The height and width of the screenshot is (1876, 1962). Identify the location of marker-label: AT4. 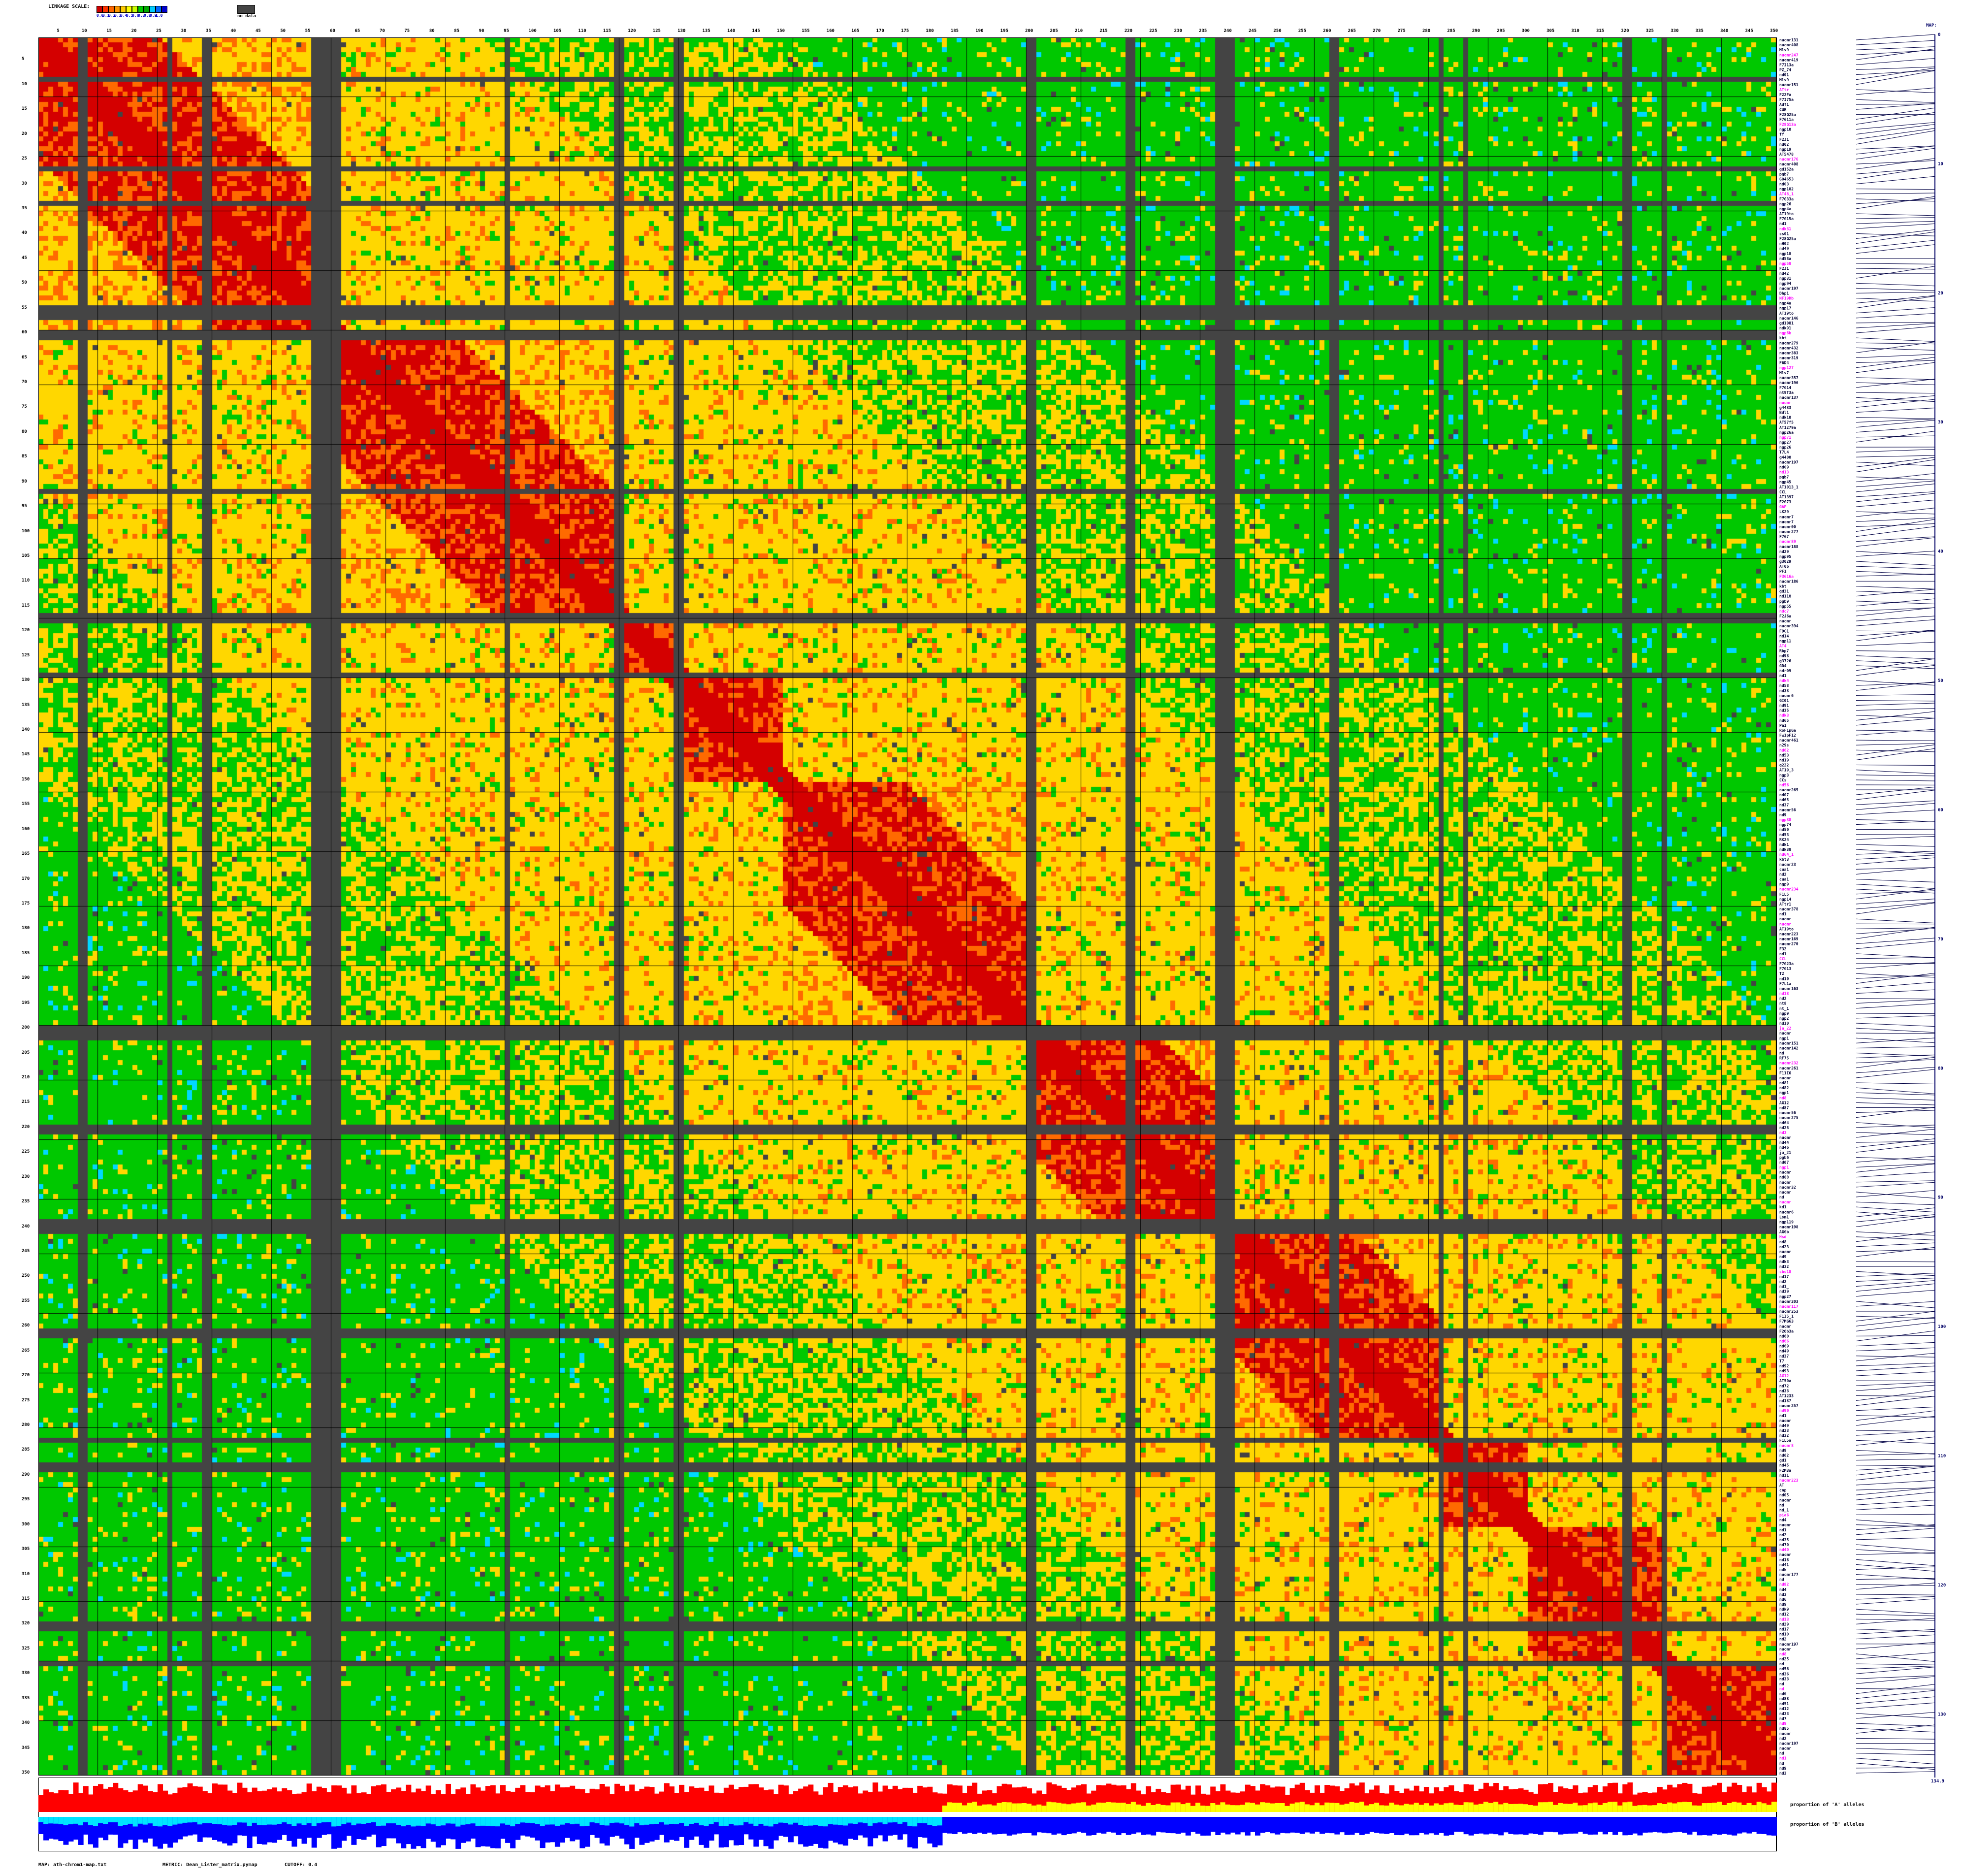
(1783, 646).